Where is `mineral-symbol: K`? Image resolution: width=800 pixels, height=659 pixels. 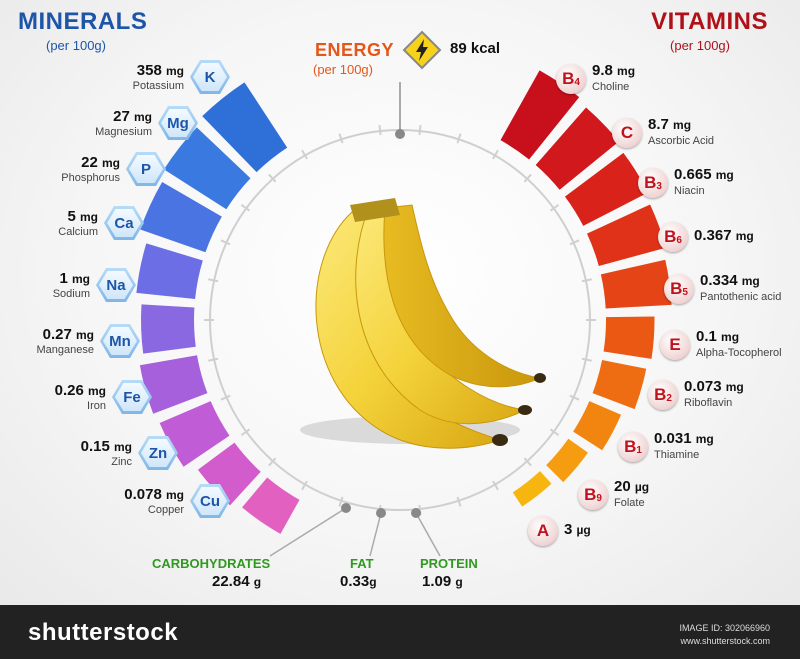
mineral-symbol: K is located at coordinates (210, 77).